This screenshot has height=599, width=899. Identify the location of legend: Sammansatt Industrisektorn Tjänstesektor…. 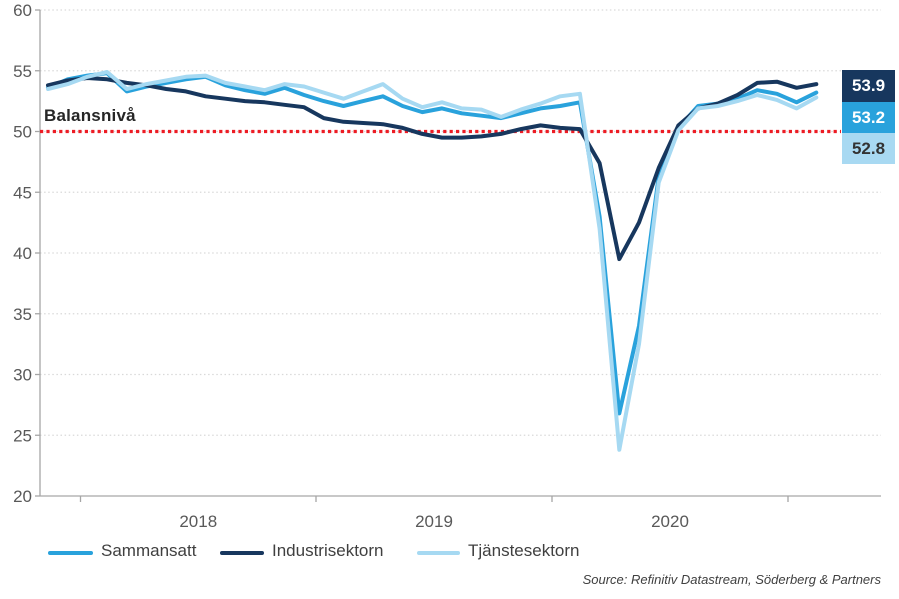
(449, 553).